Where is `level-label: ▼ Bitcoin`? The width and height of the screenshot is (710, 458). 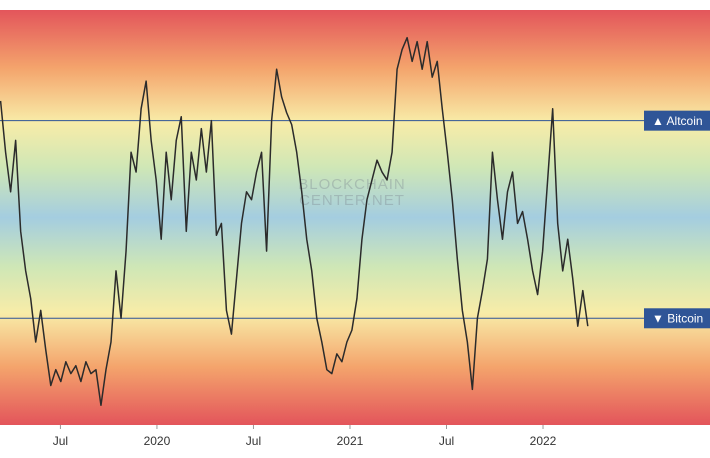 level-label: ▼ Bitcoin is located at coordinates (677, 318).